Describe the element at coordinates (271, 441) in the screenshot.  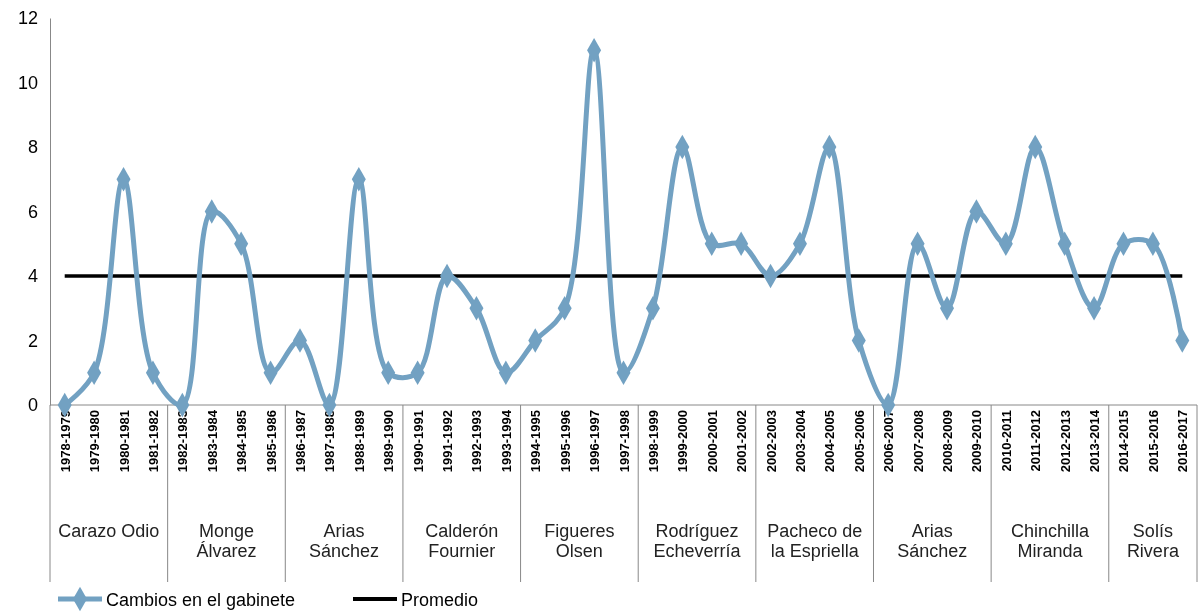
I see `x-tick-label: 1985-1986` at that location.